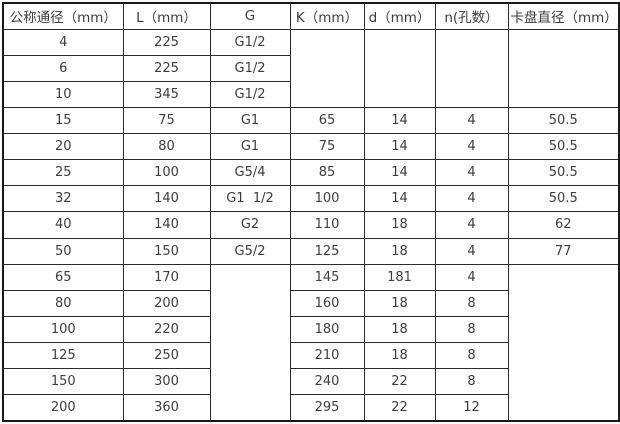  Describe the element at coordinates (563, 251) in the screenshot. I see `table-cell: 77` at that location.